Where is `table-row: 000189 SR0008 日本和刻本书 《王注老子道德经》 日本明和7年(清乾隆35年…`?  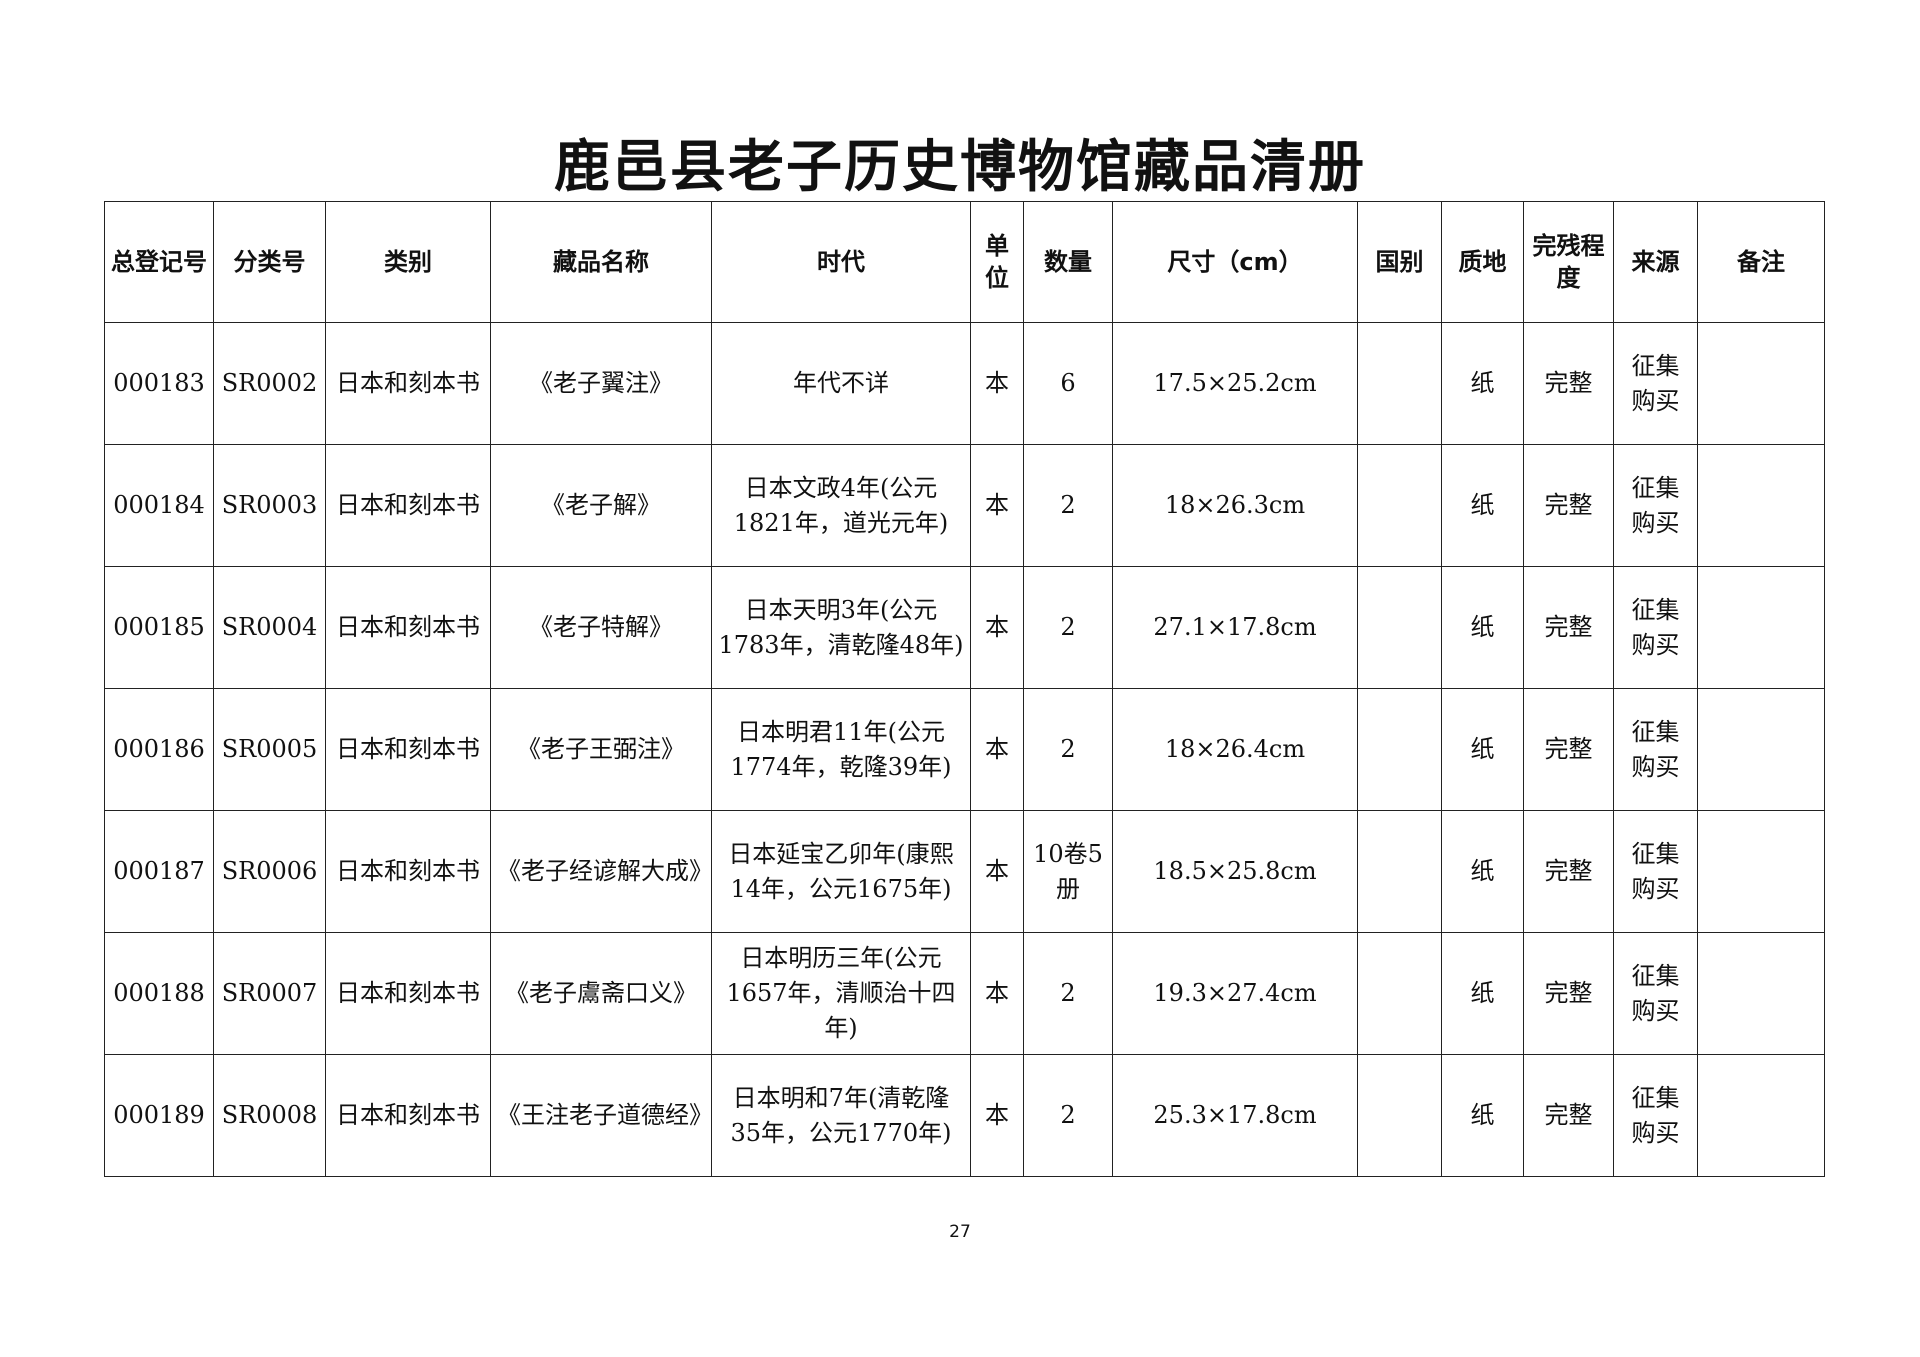
table-row: 000189 SR0008 日本和刻本书 《王注老子道德经》 日本明和7年(清乾隆35年… is located at coordinates (964, 1115).